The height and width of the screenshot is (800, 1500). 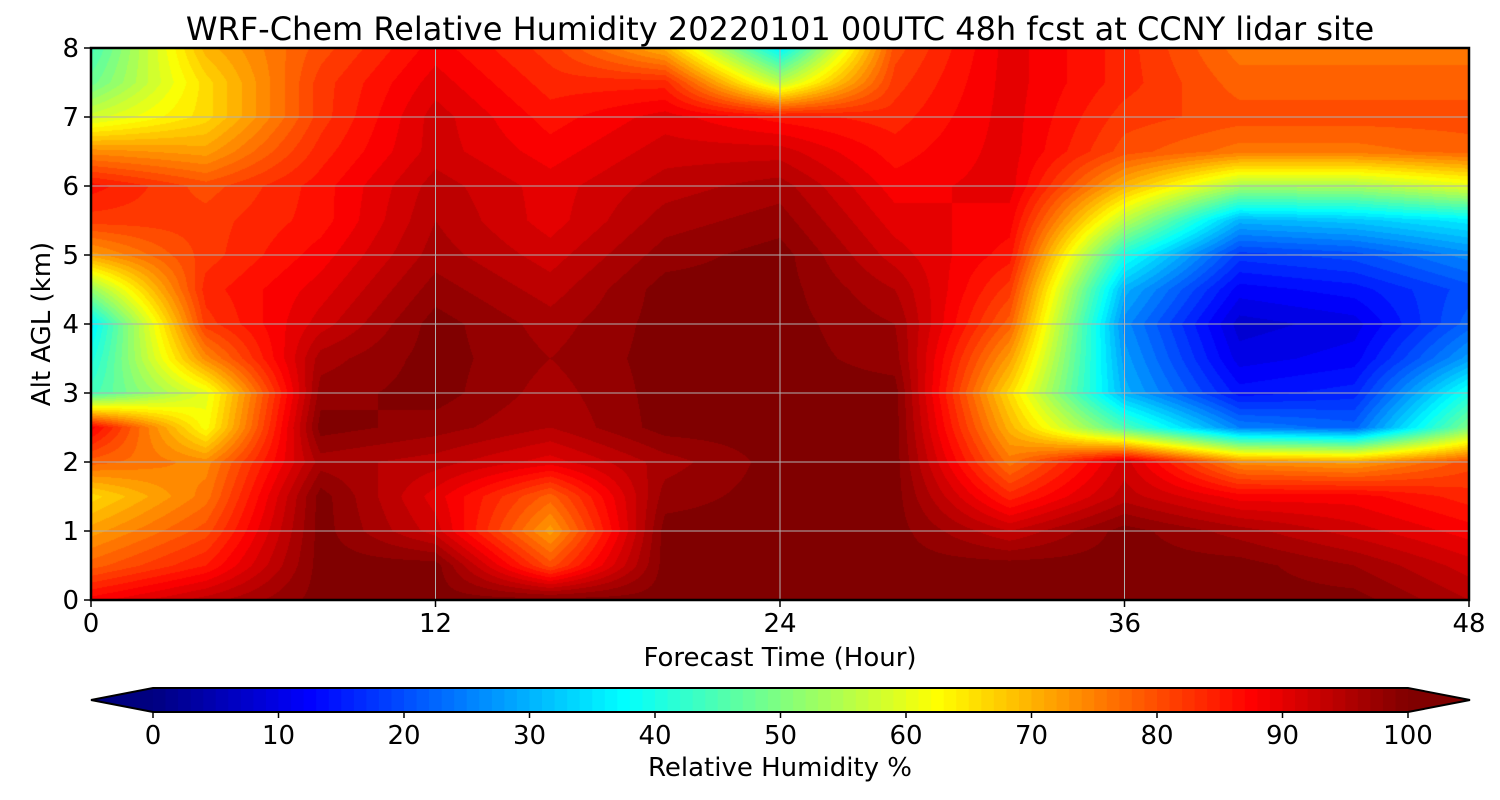 What do you see at coordinates (1031, 736) in the screenshot?
I see `colorbar-tick-label-7: 70` at bounding box center [1031, 736].